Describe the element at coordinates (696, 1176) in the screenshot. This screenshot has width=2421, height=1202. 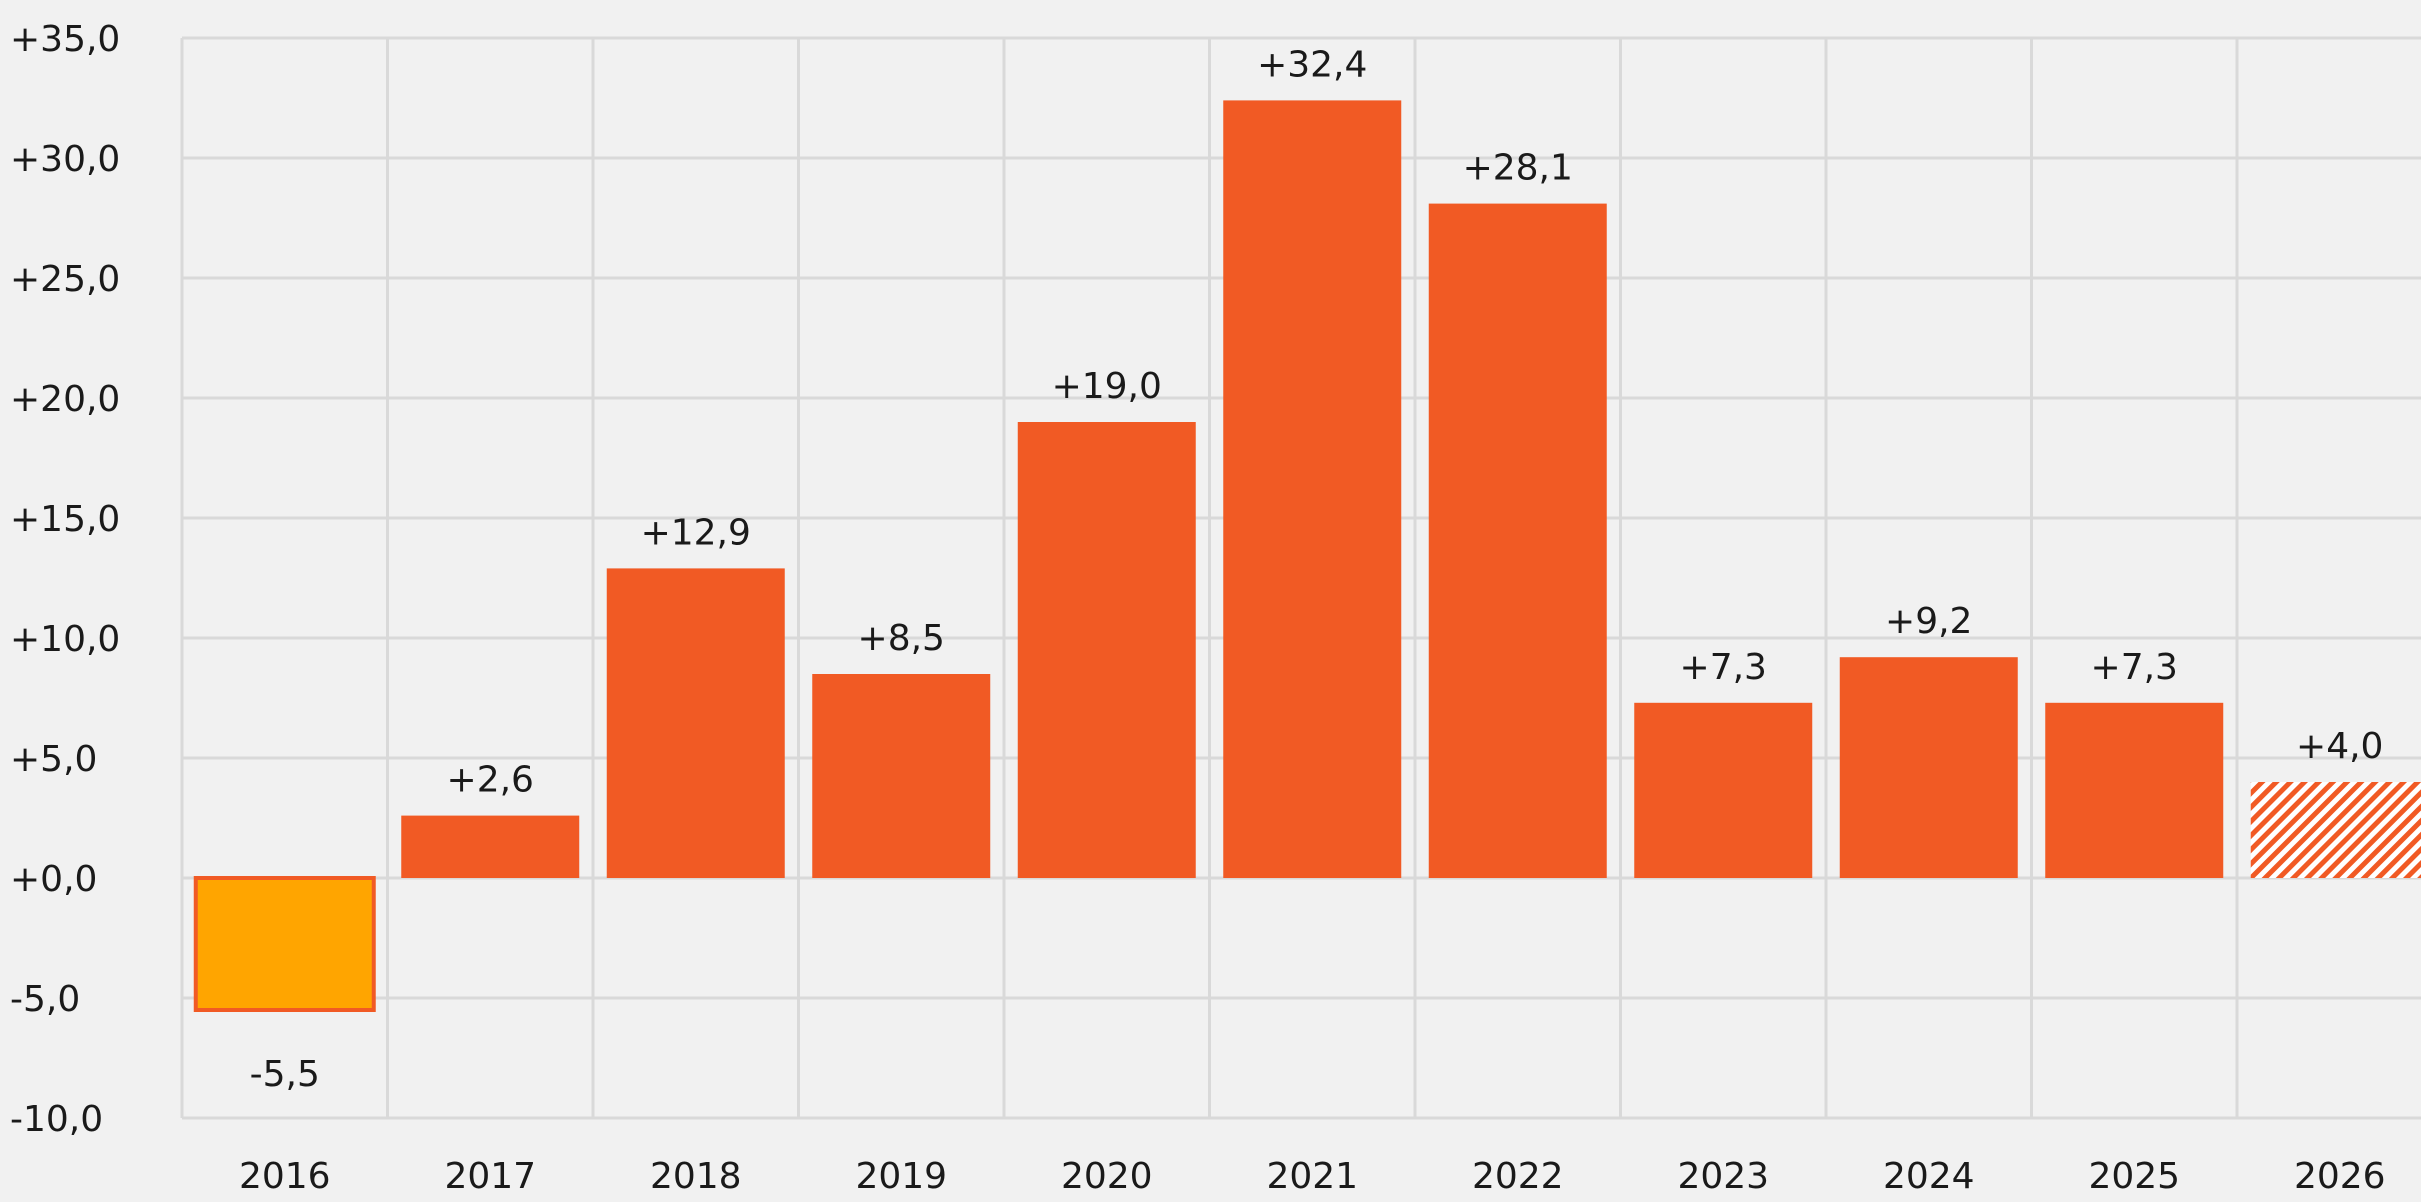
I see `x-tick-label-2018: 2018` at that location.